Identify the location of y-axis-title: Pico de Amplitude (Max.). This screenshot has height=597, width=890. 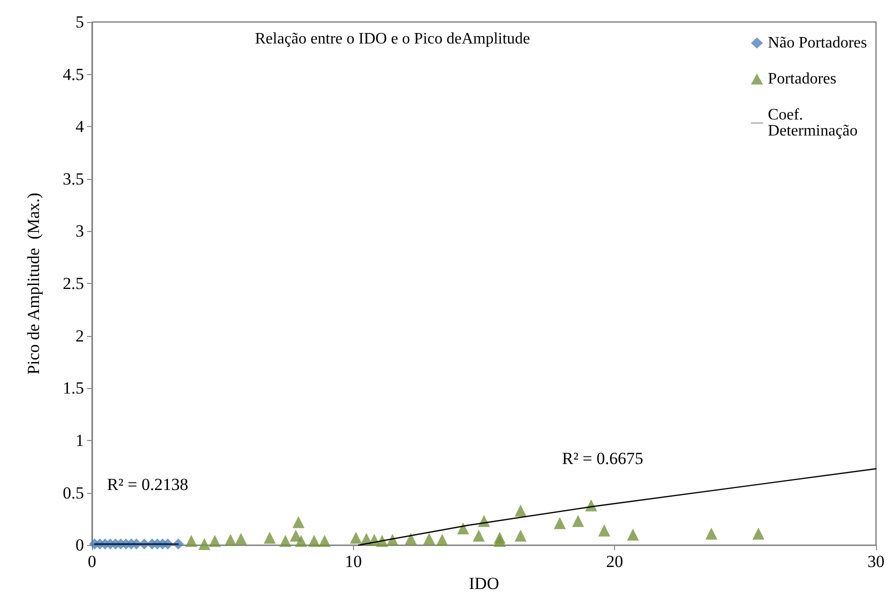
(33, 283).